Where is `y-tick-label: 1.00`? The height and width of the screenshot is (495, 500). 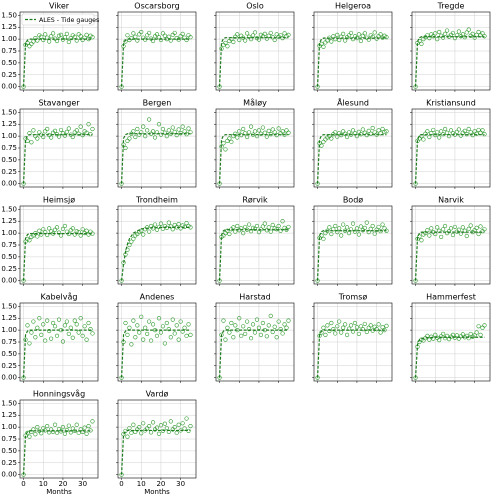
y-tick-label: 1.00 is located at coordinates (9, 330).